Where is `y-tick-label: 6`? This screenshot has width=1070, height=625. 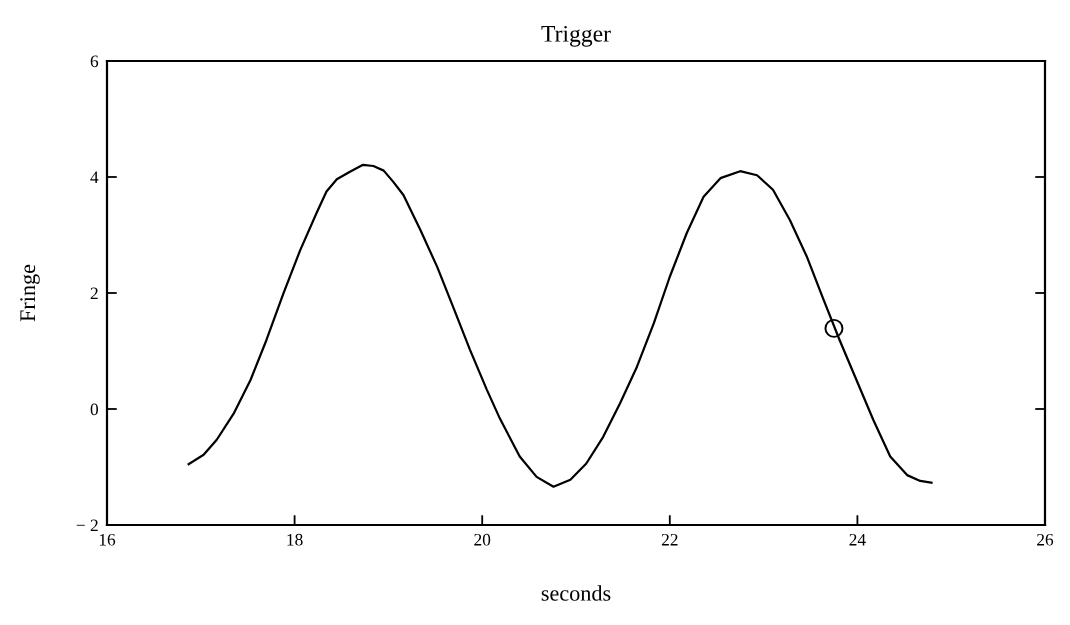 y-tick-label: 6 is located at coordinates (94, 61).